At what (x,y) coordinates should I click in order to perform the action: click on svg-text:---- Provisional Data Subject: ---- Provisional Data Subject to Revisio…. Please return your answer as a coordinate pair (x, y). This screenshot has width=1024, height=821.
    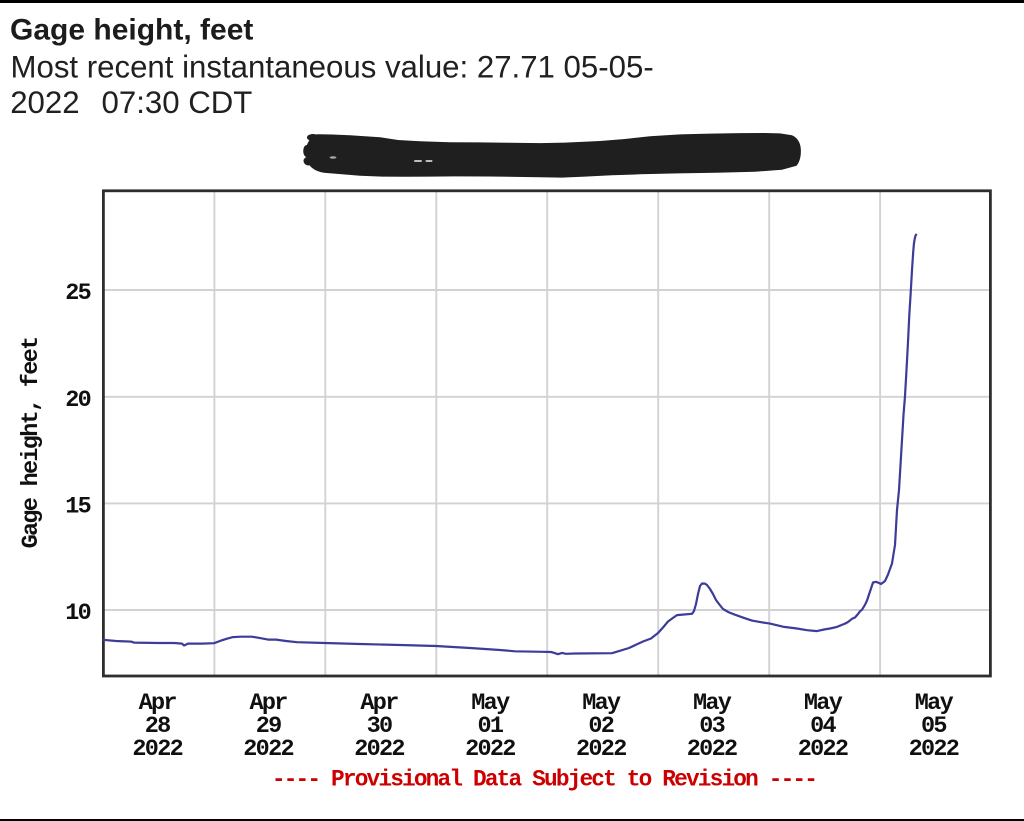
    Looking at the image, I should click on (544, 779).